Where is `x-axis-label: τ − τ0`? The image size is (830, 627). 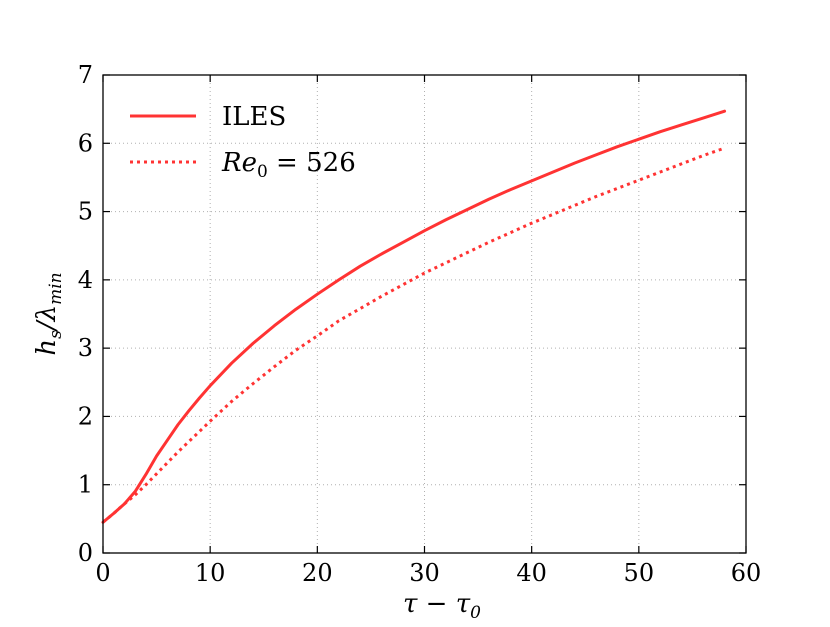
x-axis-label: τ − τ0 is located at coordinates (442, 606).